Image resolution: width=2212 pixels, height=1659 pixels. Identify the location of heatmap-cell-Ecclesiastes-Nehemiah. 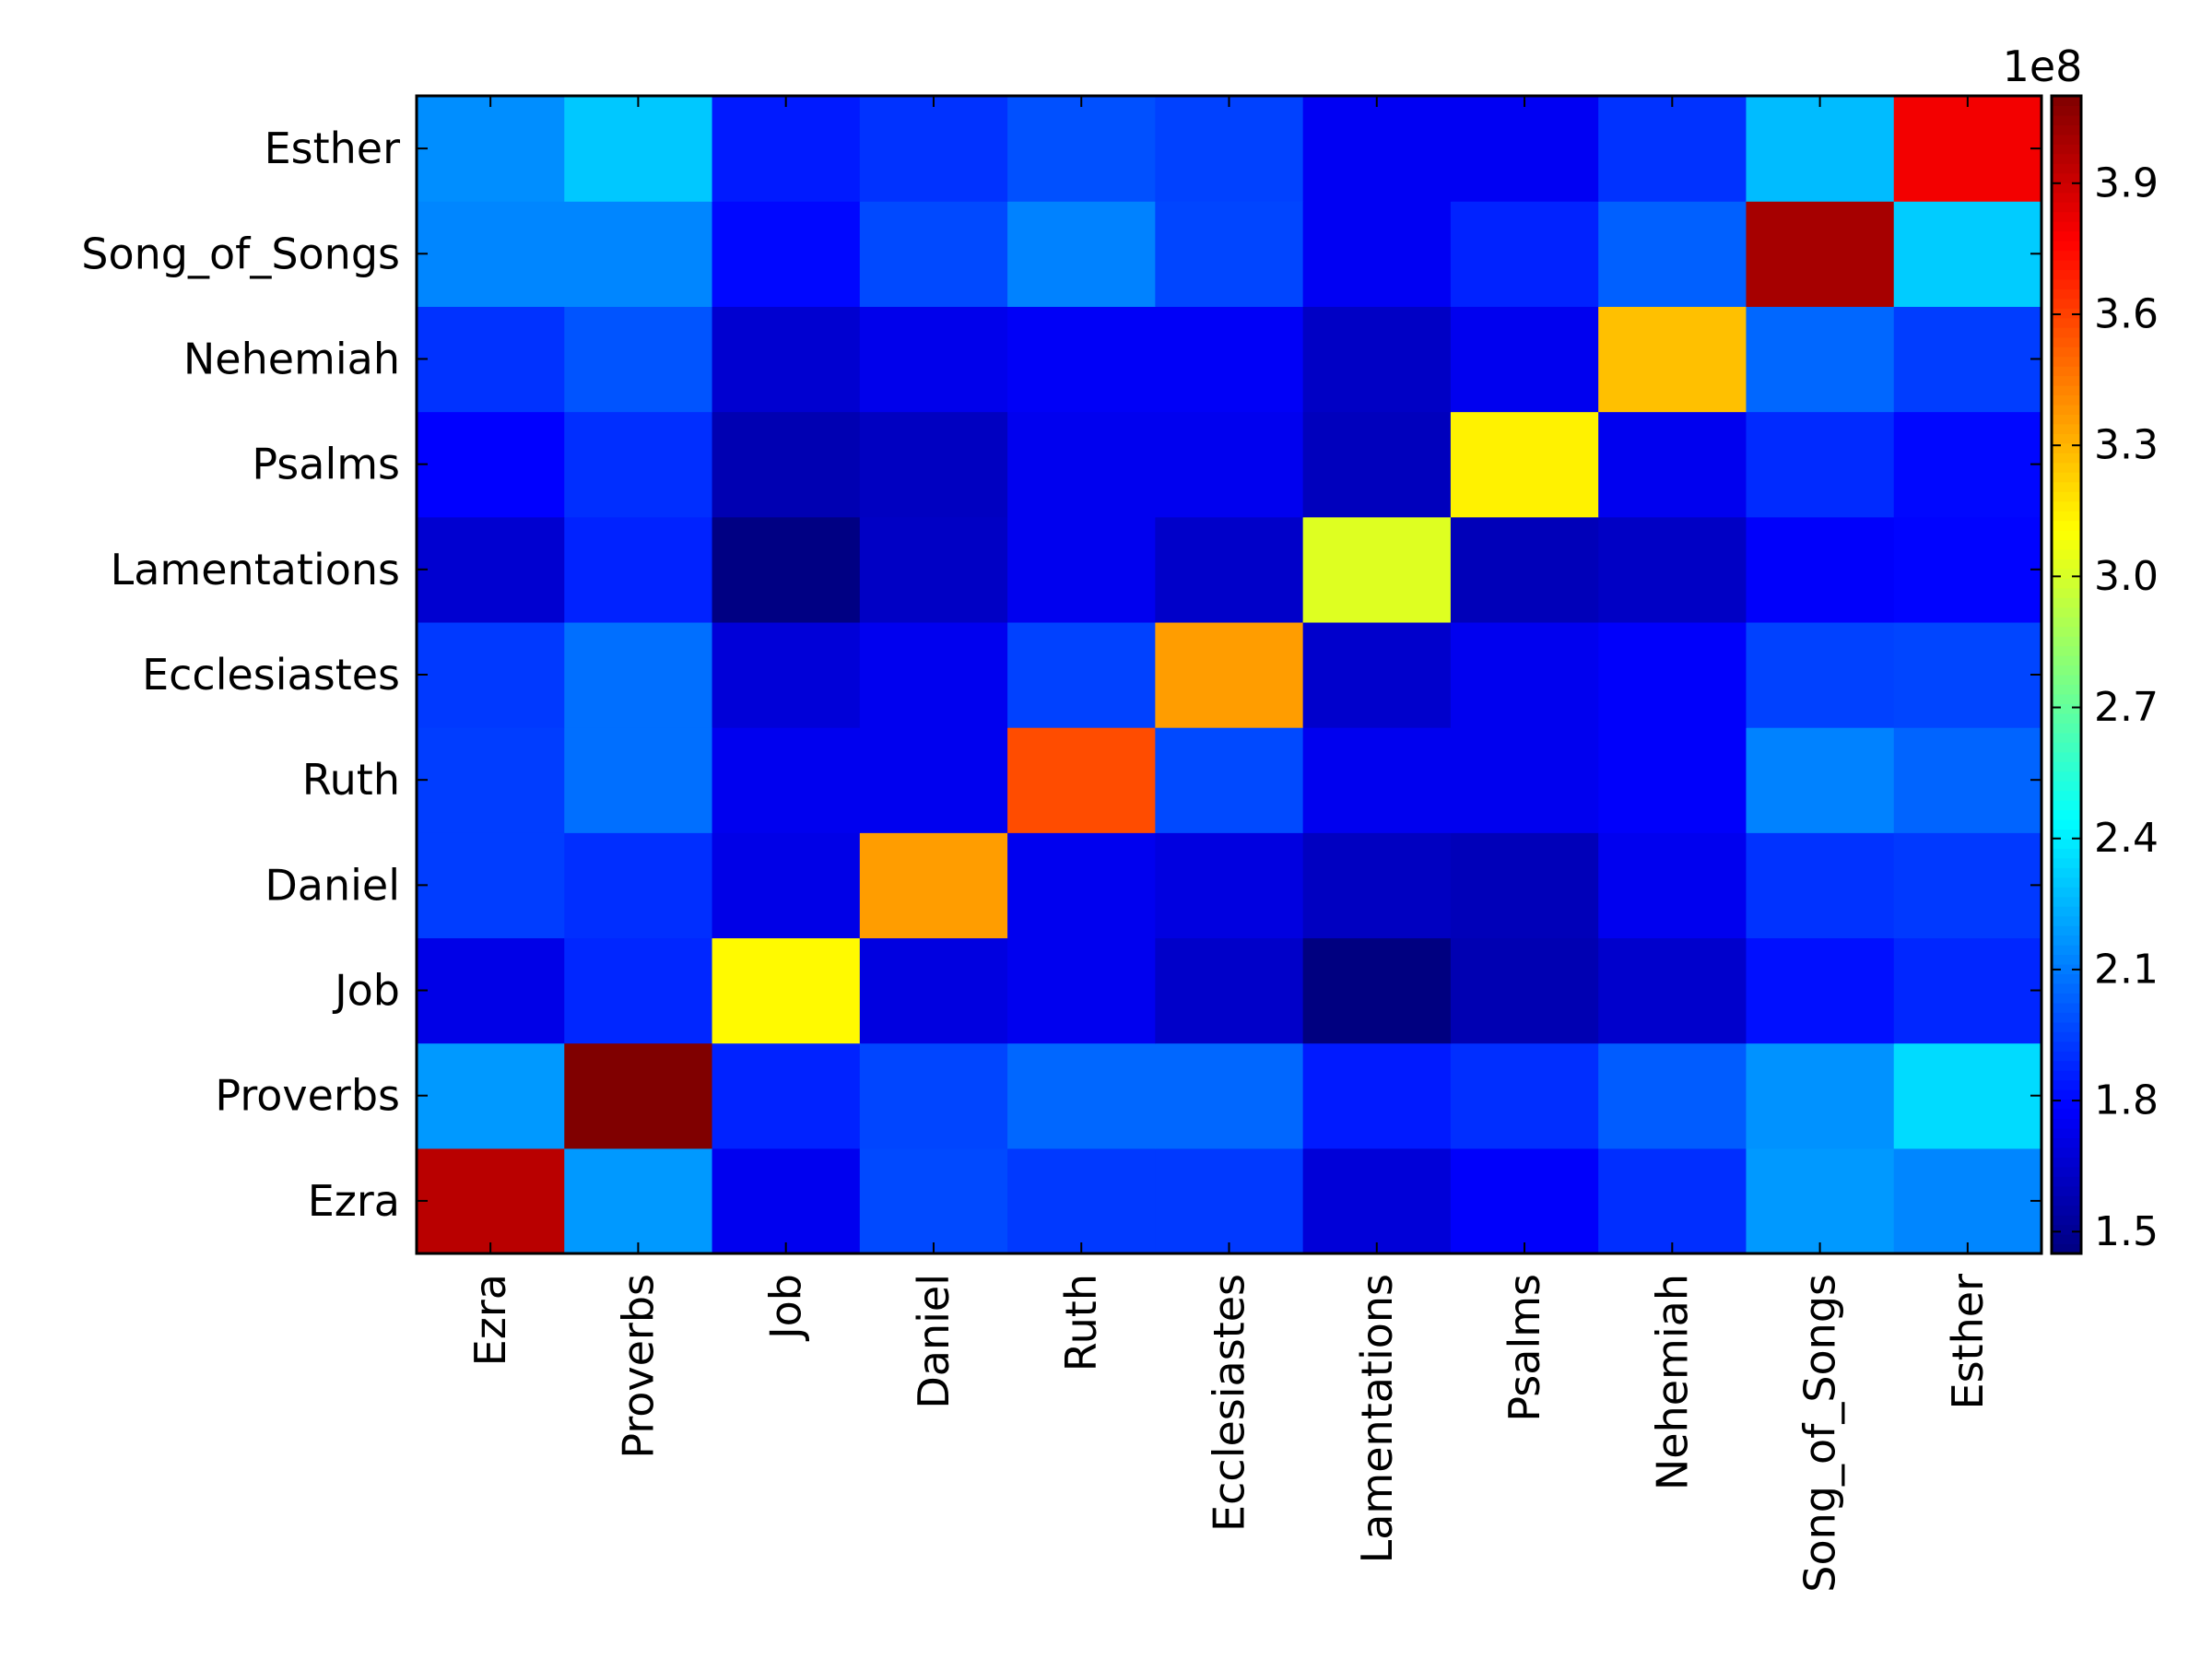
(1672, 674).